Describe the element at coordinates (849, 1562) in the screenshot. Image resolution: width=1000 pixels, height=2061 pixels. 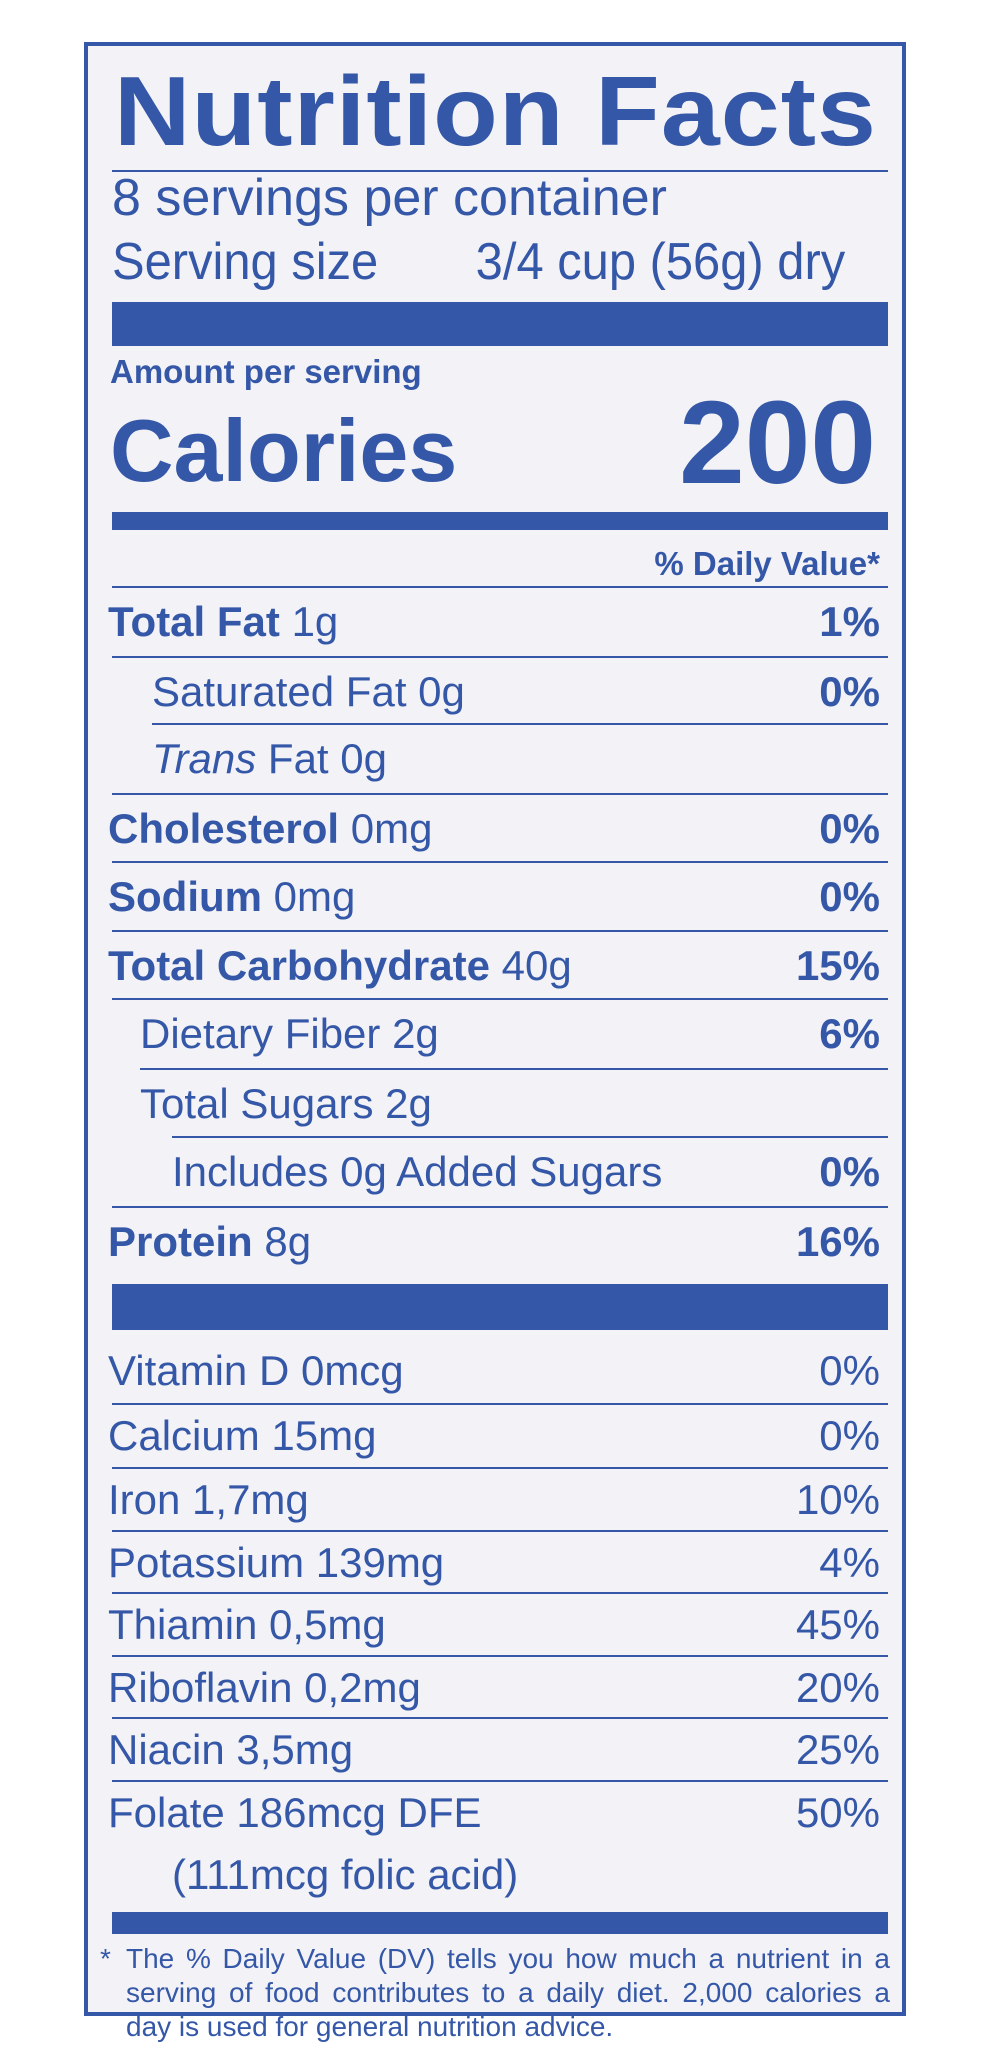
I see `vitamin-dv: 4%` at that location.